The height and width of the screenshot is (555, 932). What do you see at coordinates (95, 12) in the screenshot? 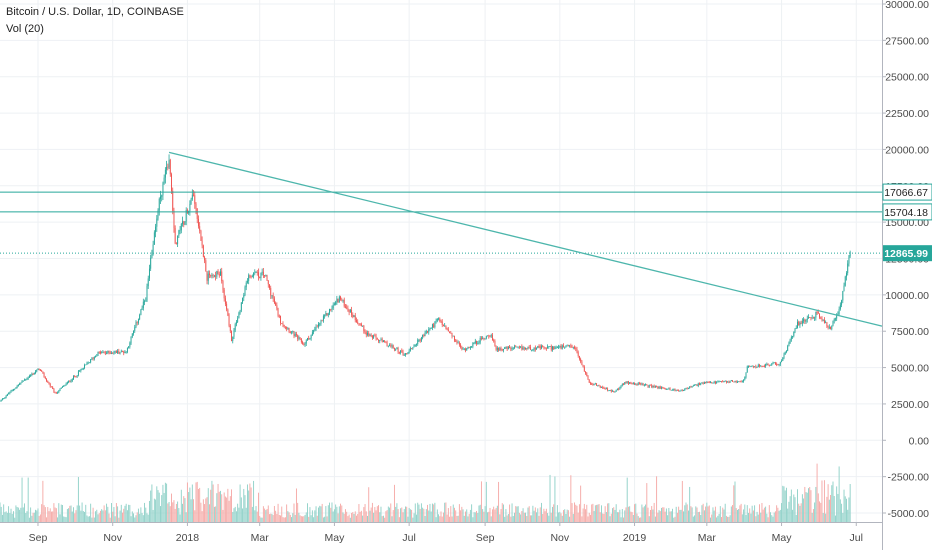
I see `symbol-title: Bitcoin / U.S. Dollar, 1D, COINBASE` at bounding box center [95, 12].